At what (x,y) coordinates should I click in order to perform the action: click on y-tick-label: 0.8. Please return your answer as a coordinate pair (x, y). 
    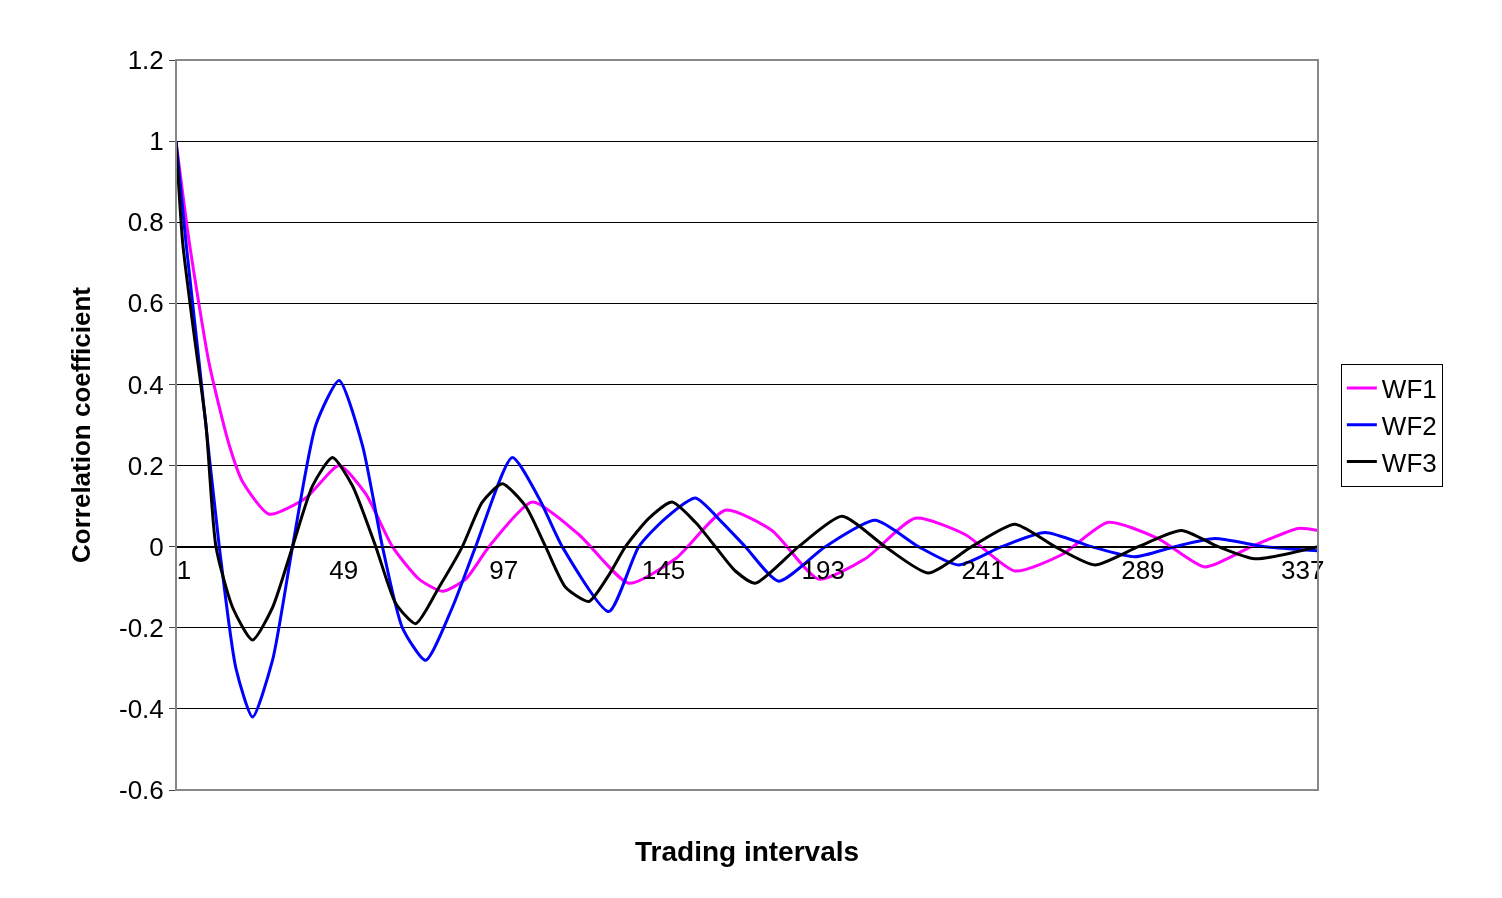
    Looking at the image, I should click on (145, 222).